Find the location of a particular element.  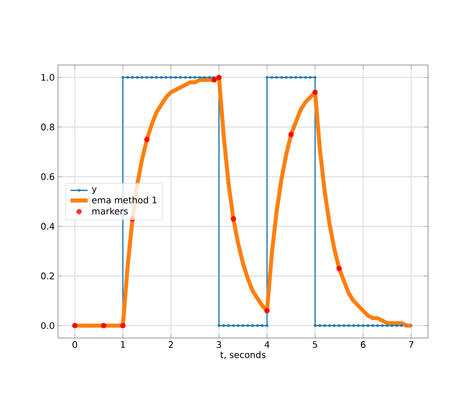

y-tick-label: 0.0 is located at coordinates (47, 325).